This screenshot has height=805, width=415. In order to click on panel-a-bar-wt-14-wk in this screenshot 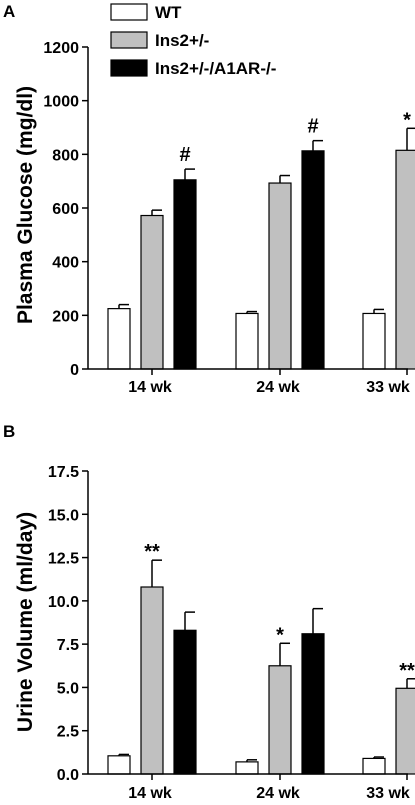, I will do `click(119, 339)`.